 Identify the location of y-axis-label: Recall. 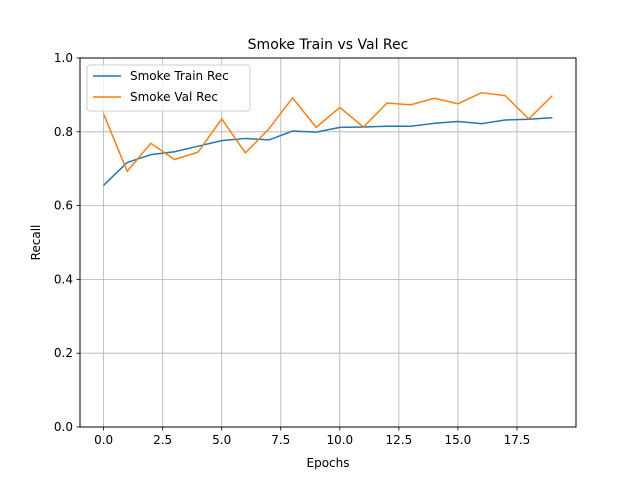
(36, 243).